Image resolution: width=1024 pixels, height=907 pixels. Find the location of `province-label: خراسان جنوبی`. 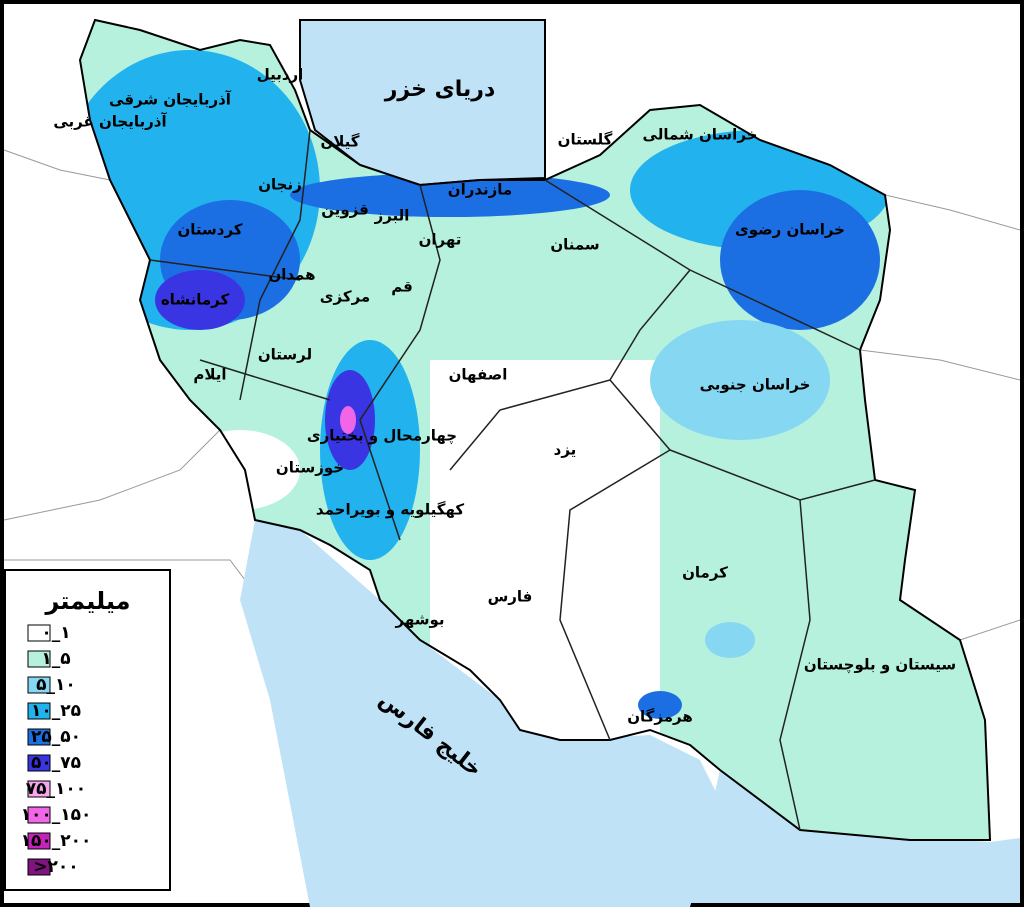

province-label: خراسان جنوبی is located at coordinates (755, 385).